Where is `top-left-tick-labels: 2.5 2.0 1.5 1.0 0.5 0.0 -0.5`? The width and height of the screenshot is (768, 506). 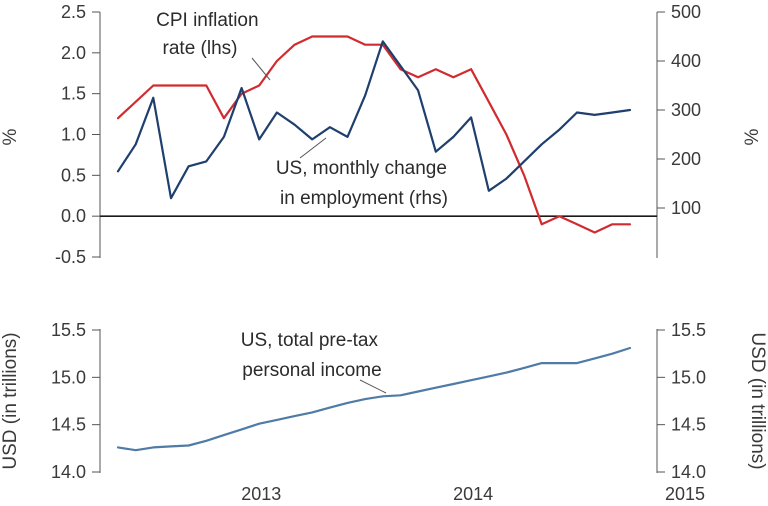 top-left-tick-labels: 2.5 2.0 1.5 1.0 0.5 0.0 -0.5 is located at coordinates (77, 134).